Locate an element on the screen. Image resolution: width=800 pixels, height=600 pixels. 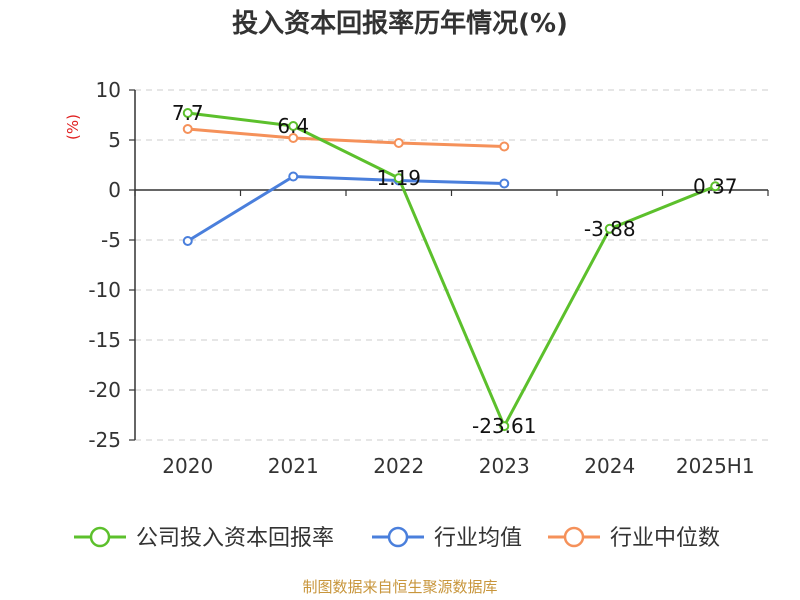
y-tick-label: 5 is located at coordinates (114, 140).